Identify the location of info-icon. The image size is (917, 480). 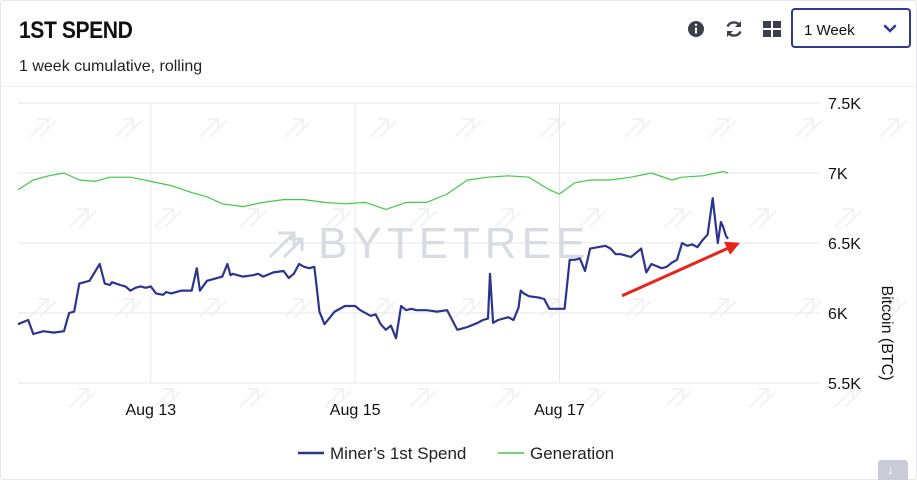
(696, 29).